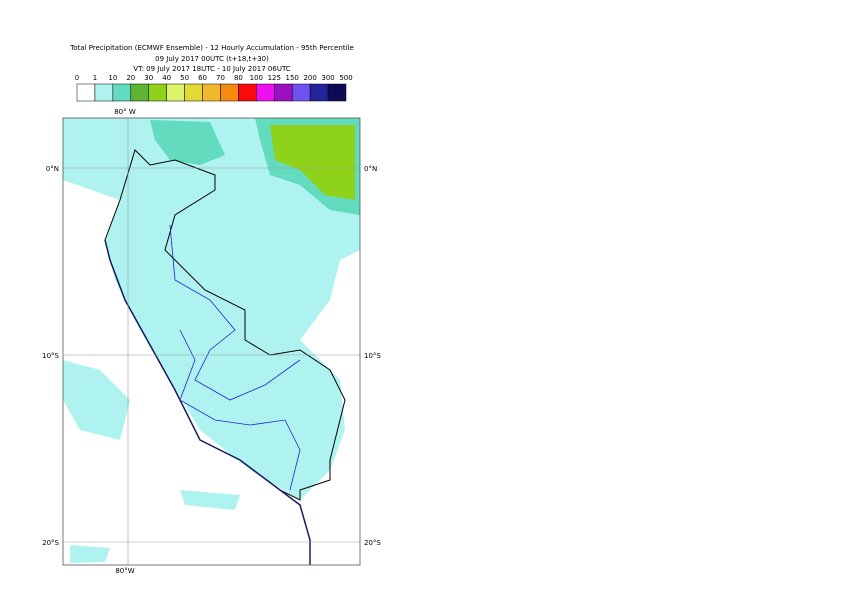  I want to click on legend-label: 50, so click(184, 78).